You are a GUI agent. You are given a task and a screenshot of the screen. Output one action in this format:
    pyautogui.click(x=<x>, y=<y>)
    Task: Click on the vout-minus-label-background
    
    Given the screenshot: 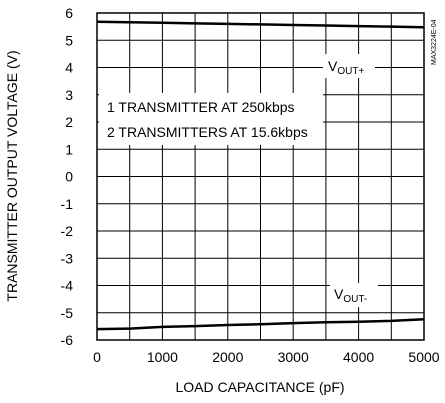 What is the action you would take?
    pyautogui.click(x=354, y=295)
    